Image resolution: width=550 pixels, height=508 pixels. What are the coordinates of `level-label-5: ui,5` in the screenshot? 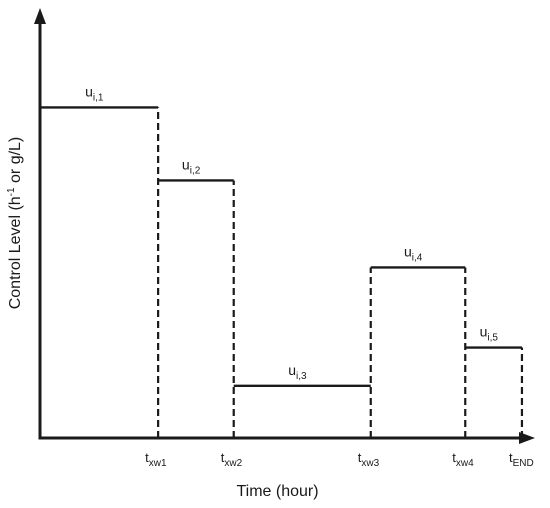 It's located at (489, 334).